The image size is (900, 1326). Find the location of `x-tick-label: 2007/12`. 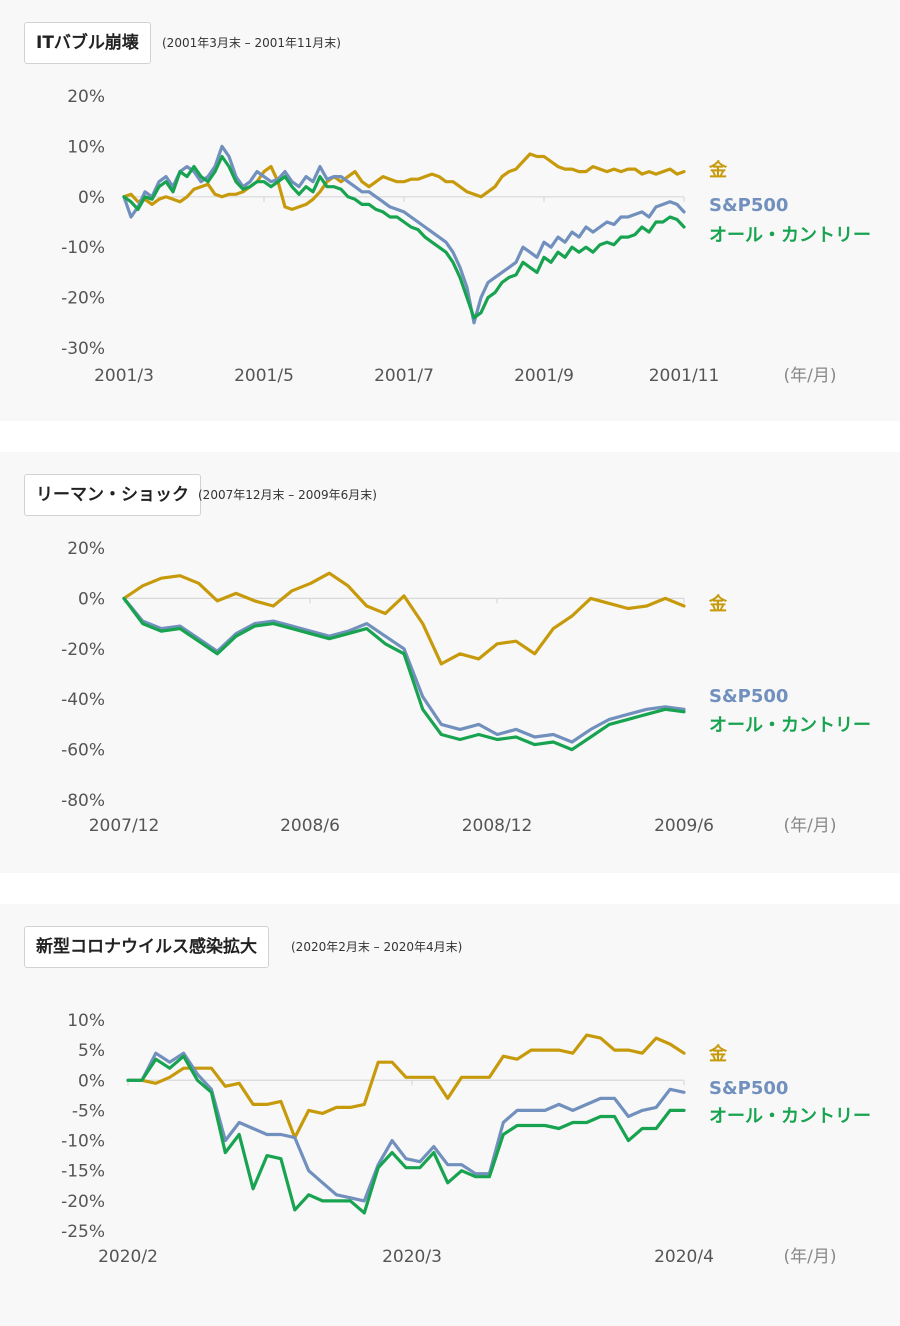

x-tick-label: 2007/12 is located at coordinates (124, 826).